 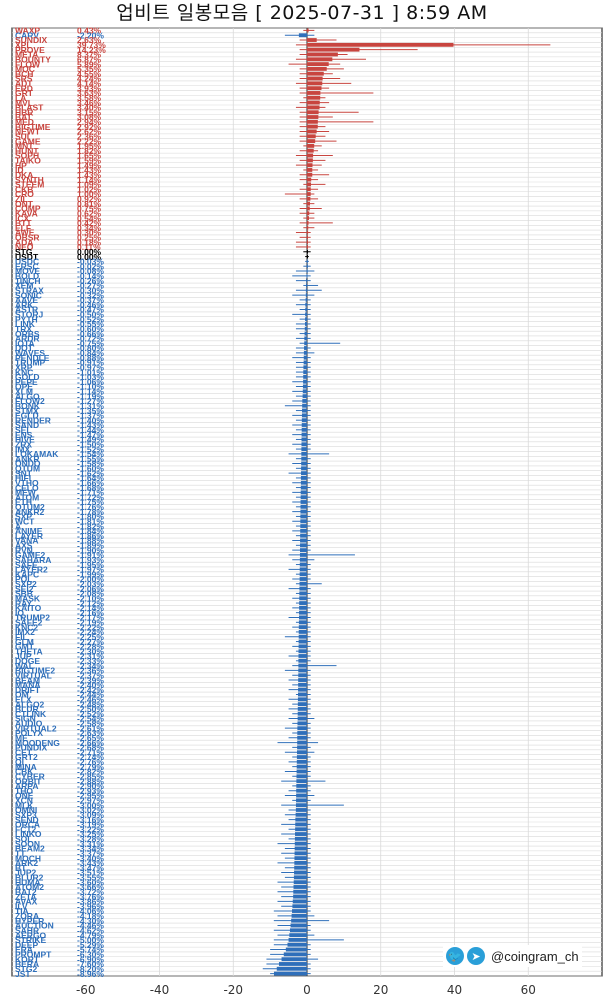 I want to click on coin-label: HP, so click(x=21, y=165).